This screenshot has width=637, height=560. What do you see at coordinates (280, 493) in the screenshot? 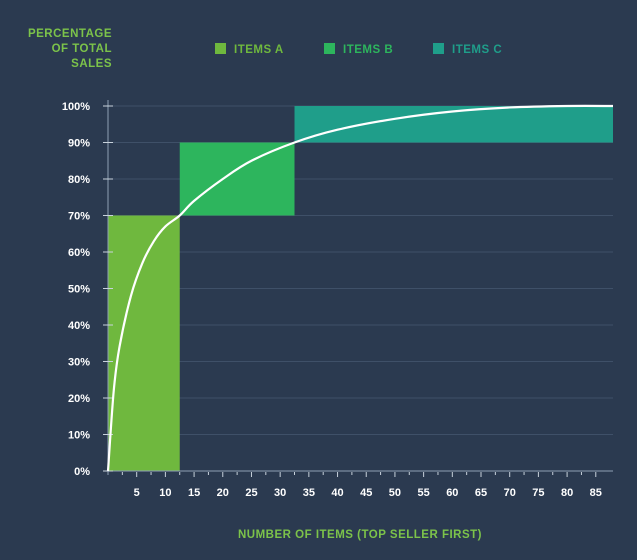
I see `x-tick-label: 30` at bounding box center [280, 493].